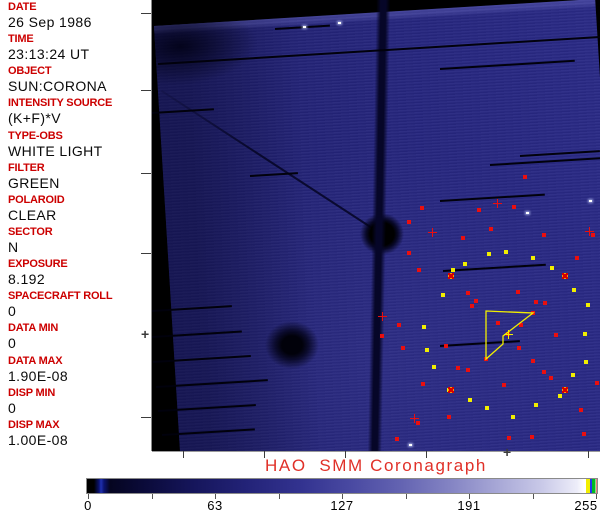  What do you see at coordinates (469, 505) in the screenshot?
I see `colorbar-tick-label: 191` at bounding box center [469, 505].